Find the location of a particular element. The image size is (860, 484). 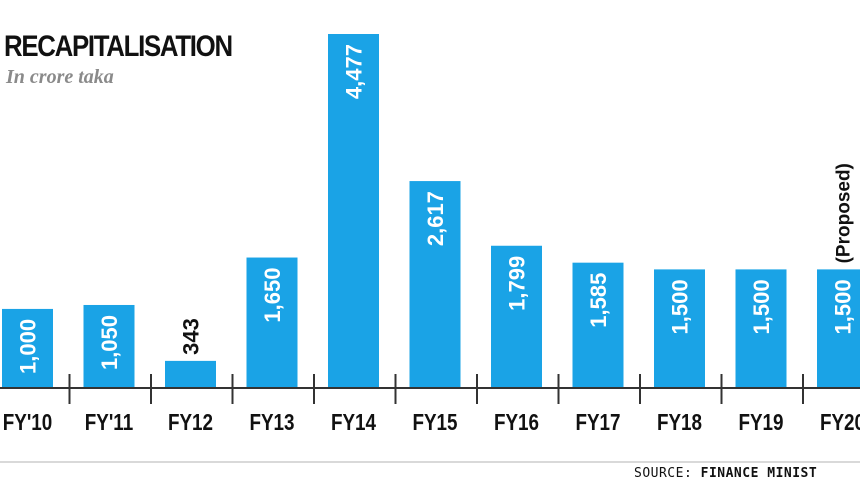

bar-fy20 is located at coordinates (838, 328).